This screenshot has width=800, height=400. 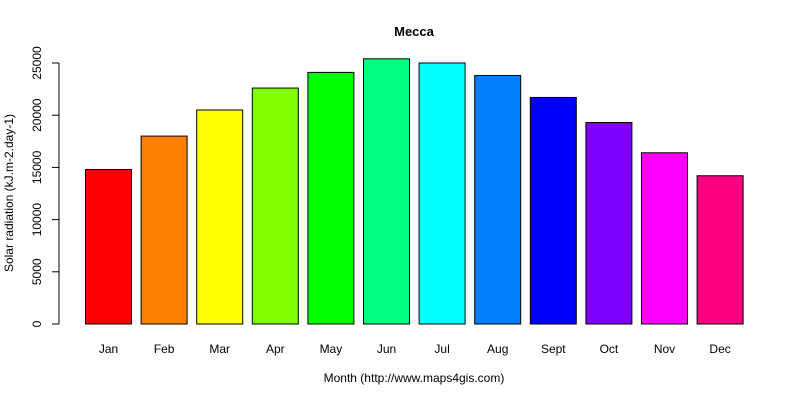 What do you see at coordinates (219, 349) in the screenshot?
I see `x-tick-label-mar: Mar` at bounding box center [219, 349].